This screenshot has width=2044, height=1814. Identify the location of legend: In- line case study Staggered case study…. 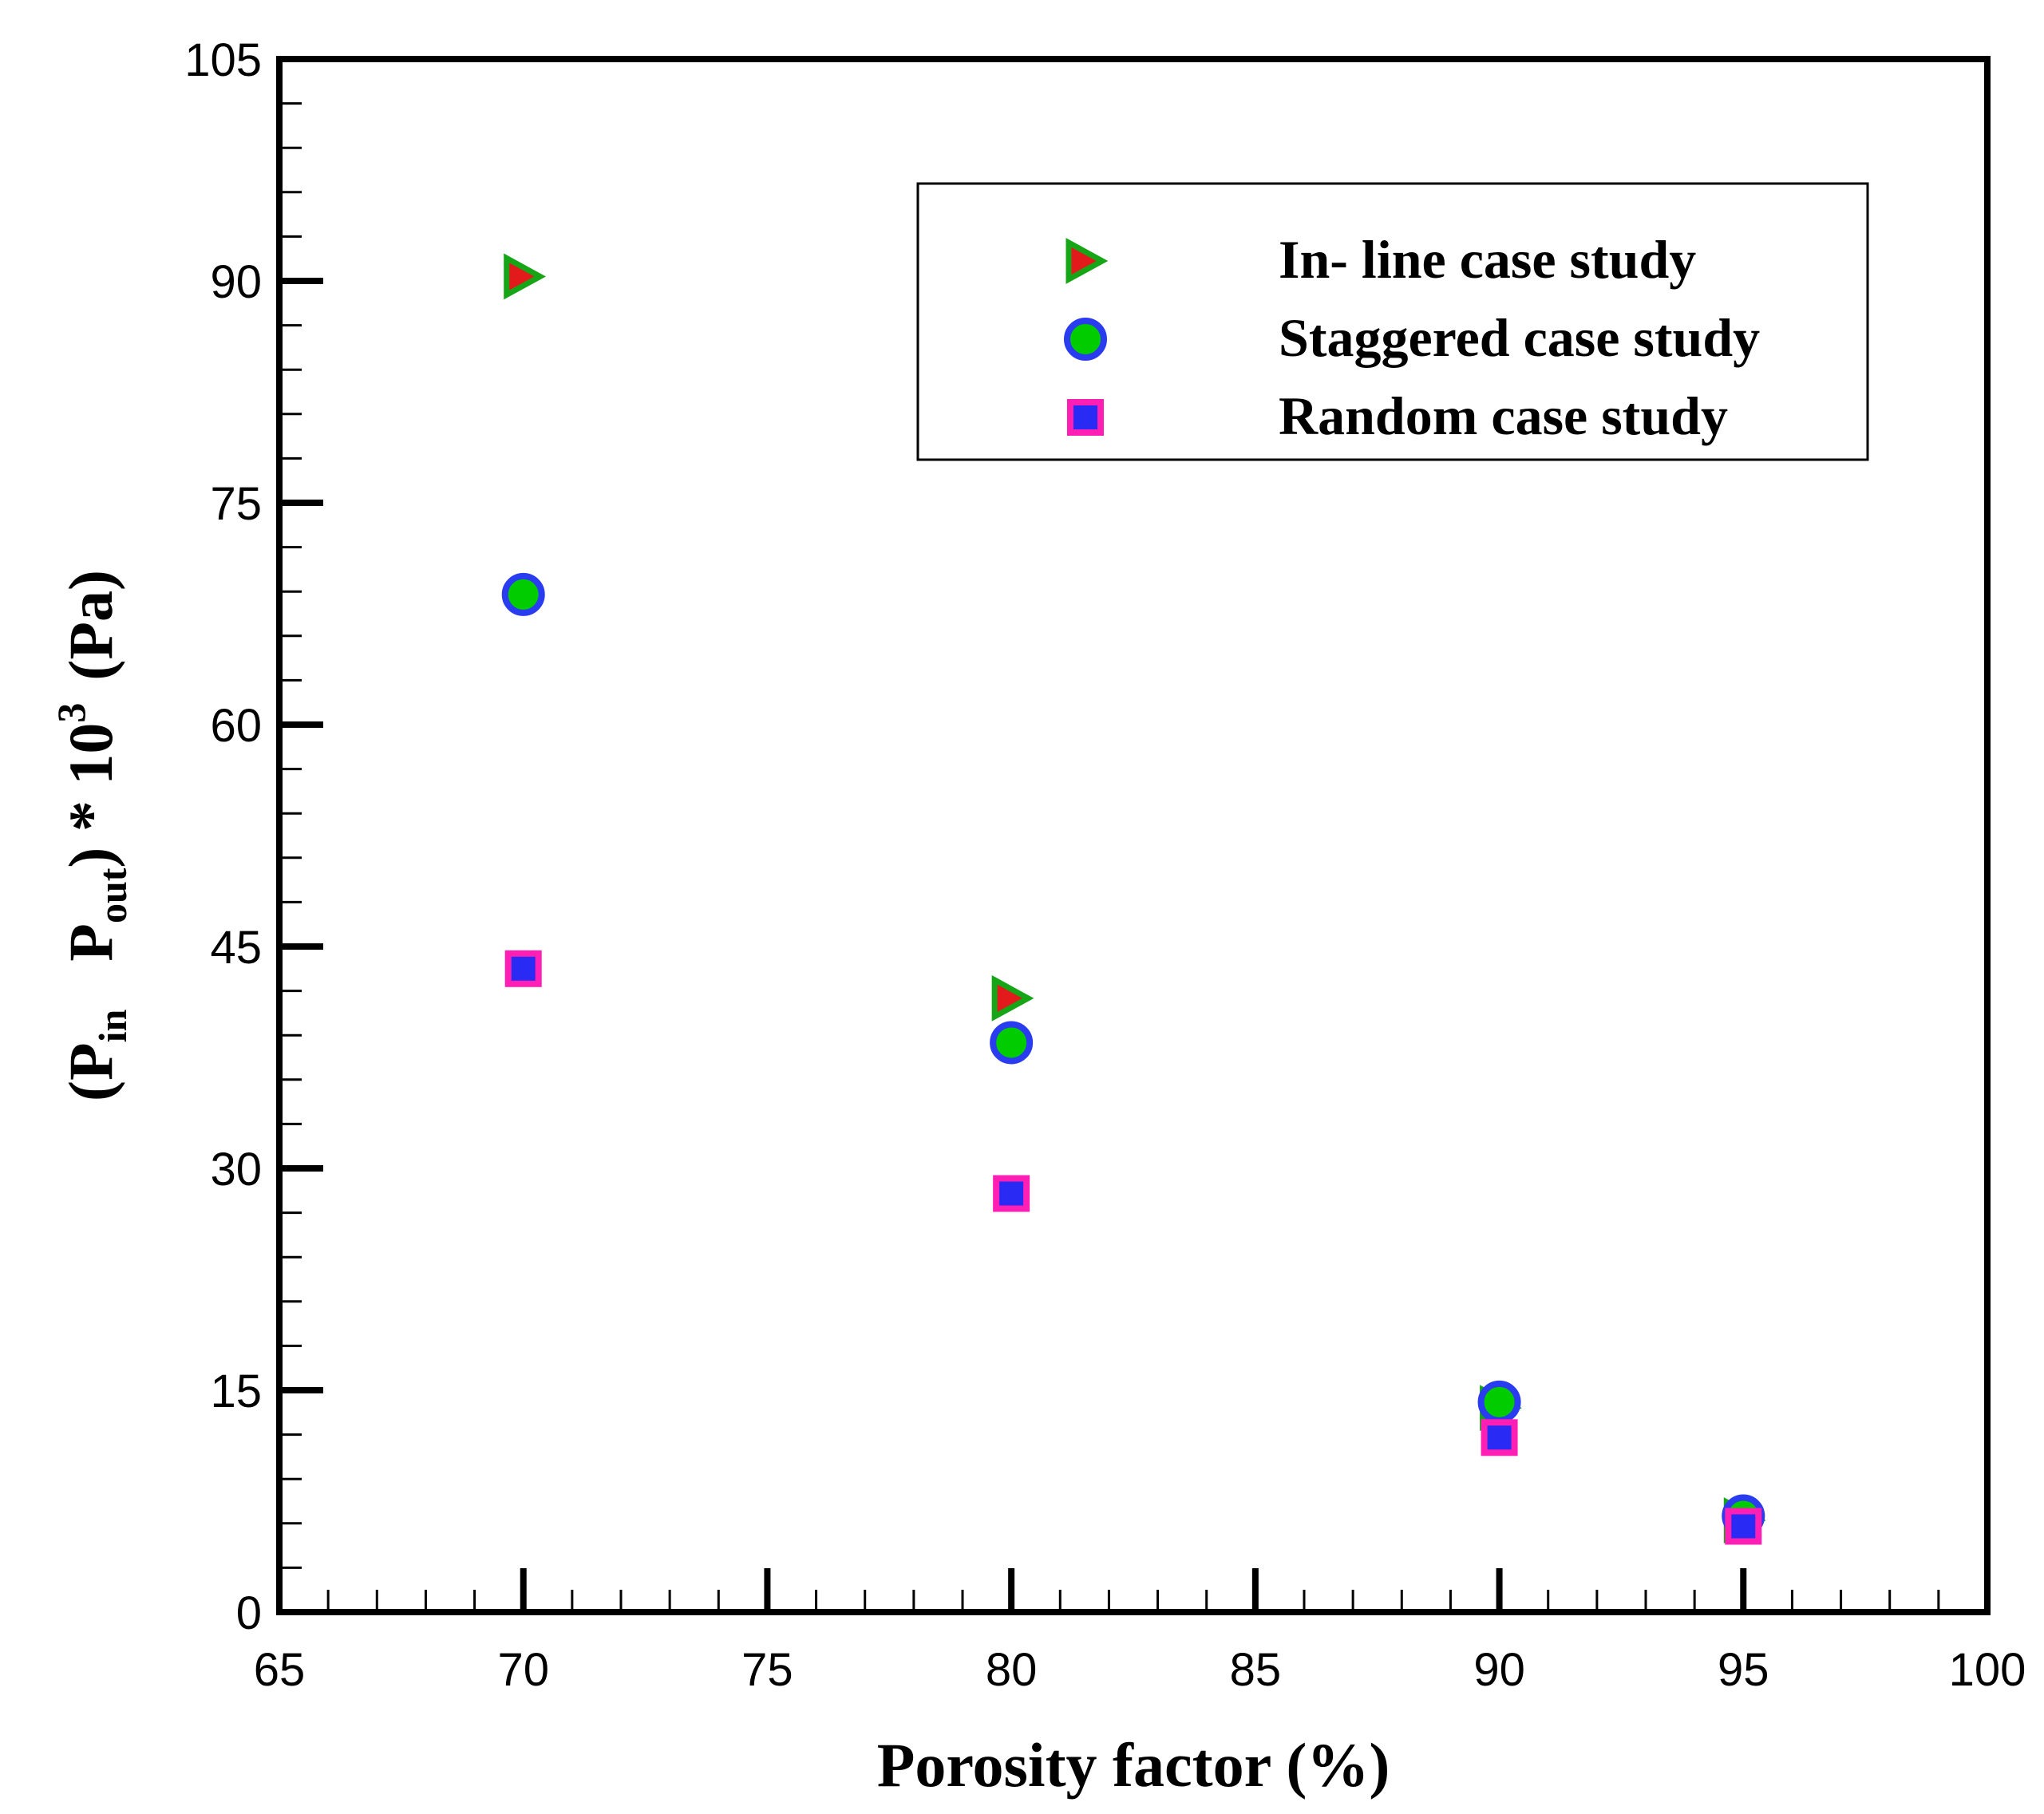
(1392, 321).